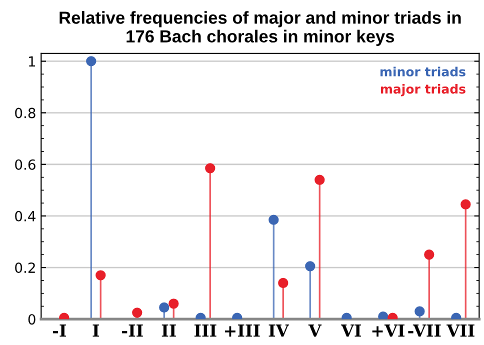 This screenshot has width=484, height=345. I want to click on x-tick-label: VII, so click(460, 330).